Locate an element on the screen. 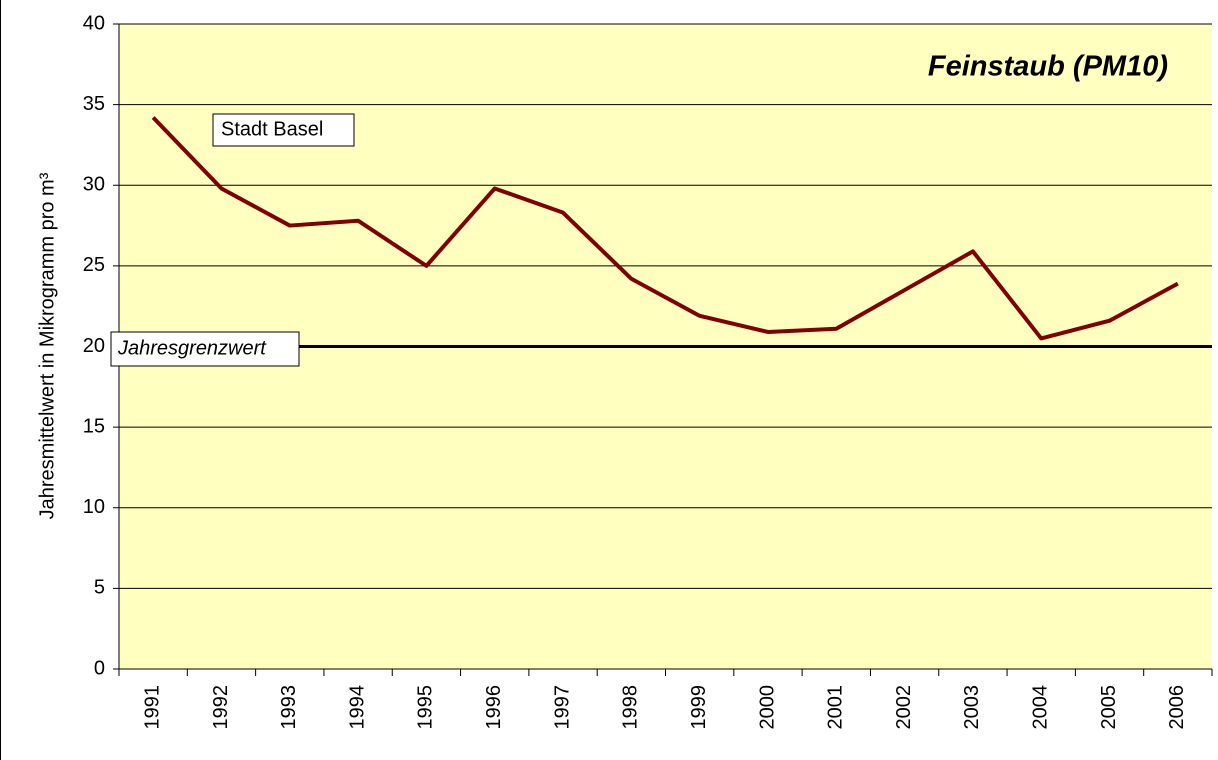 The width and height of the screenshot is (1218, 760). y-tick-label: 30 is located at coordinates (94, 185).